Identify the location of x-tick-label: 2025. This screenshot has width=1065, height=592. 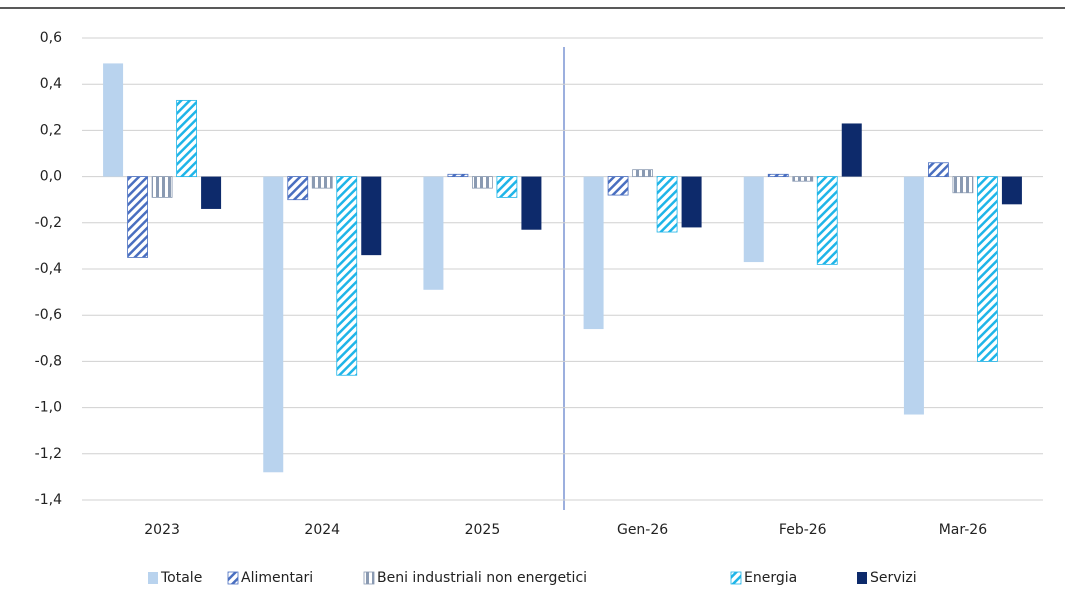
(483, 530).